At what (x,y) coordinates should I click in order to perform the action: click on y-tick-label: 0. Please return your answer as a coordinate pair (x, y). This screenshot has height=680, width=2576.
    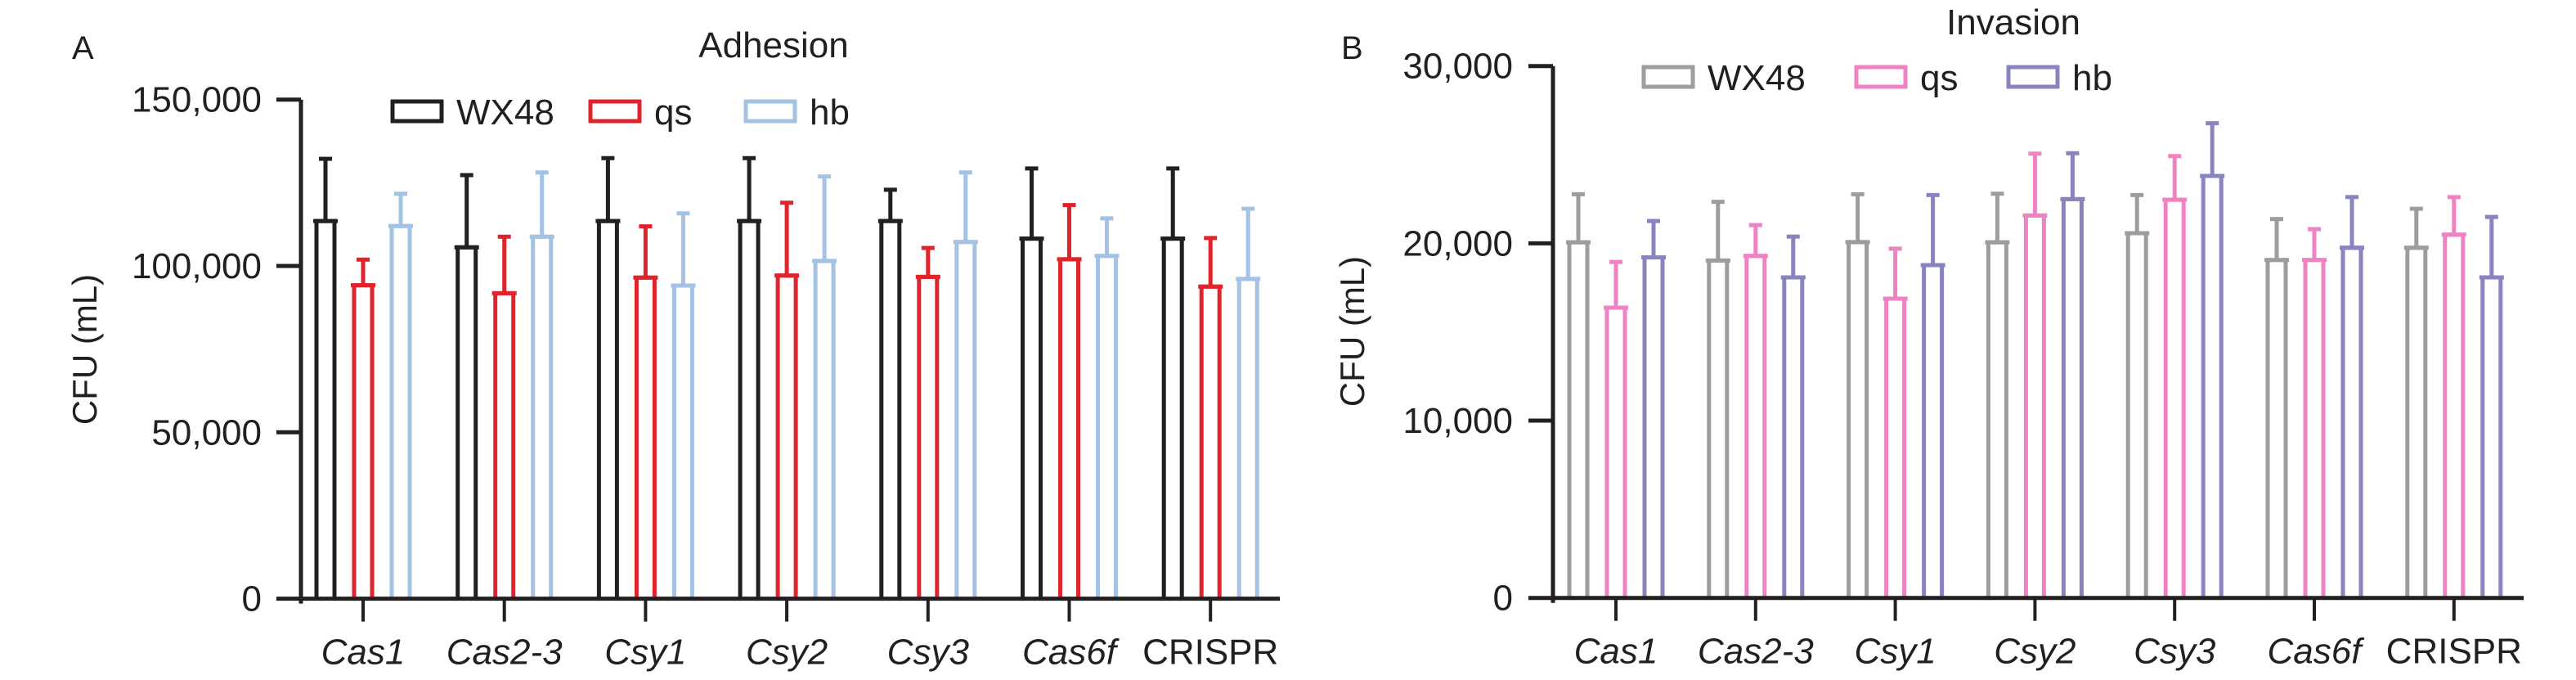
    Looking at the image, I should click on (252, 599).